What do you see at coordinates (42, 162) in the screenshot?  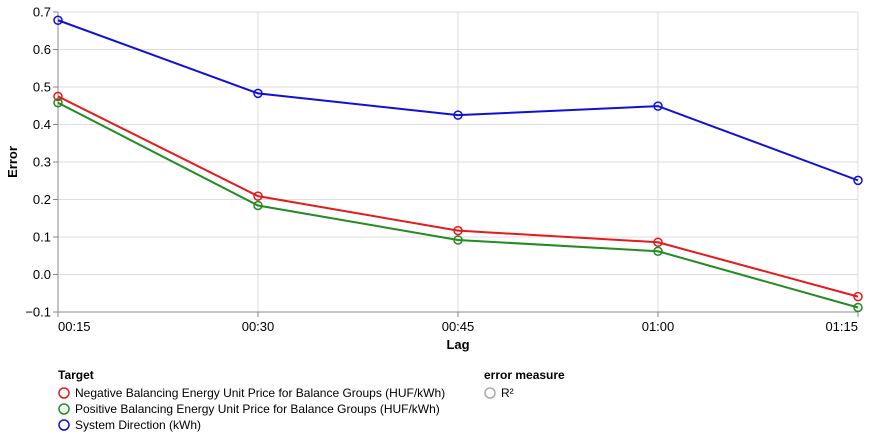 I see `y-tick-label: 0.3` at bounding box center [42, 162].